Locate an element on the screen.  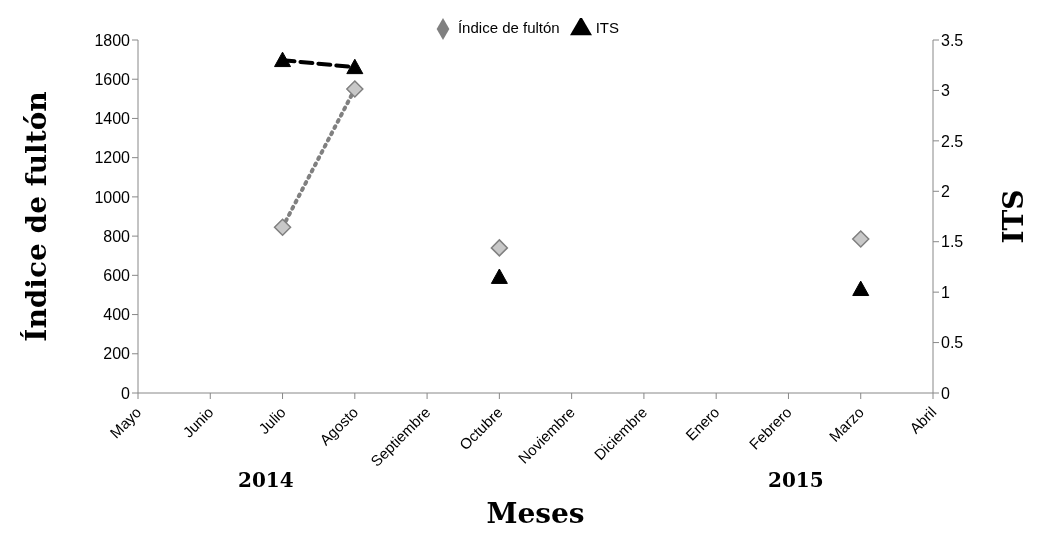
y-tick-label: 1000 is located at coordinates (112, 197).